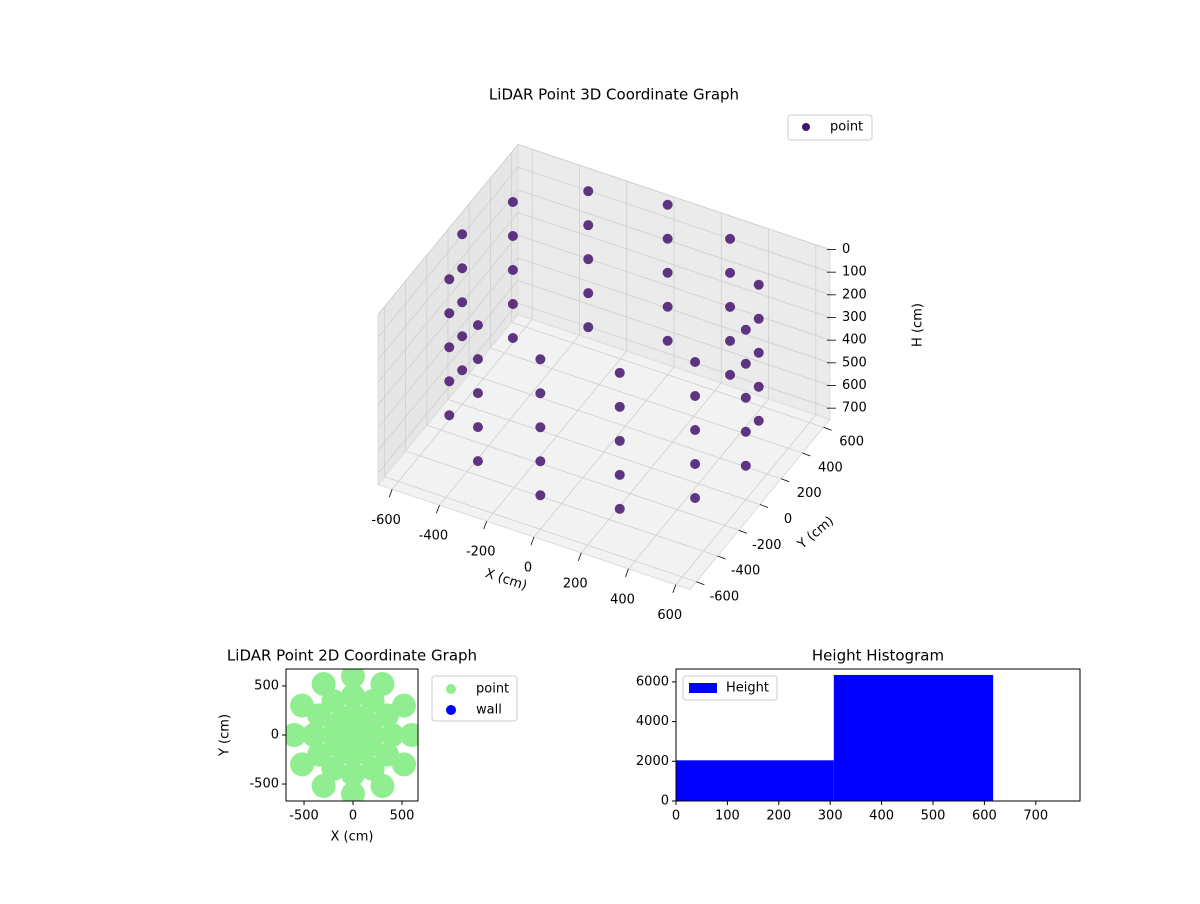 The height and width of the screenshot is (904, 1200). Describe the element at coordinates (725, 596) in the screenshot. I see `y-tick-label: -600` at that location.